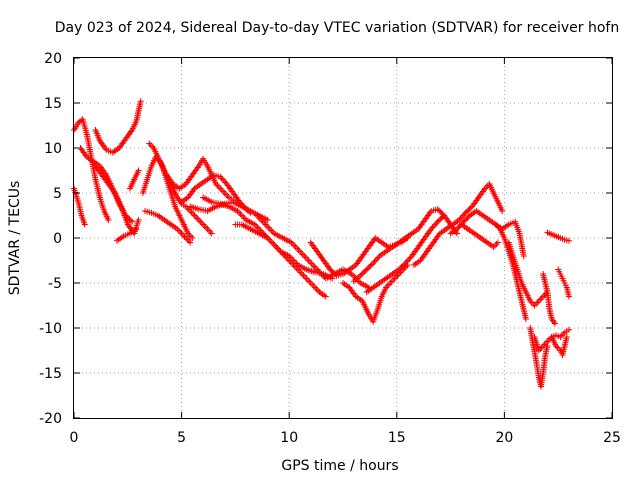 This screenshot has width=640, height=480. Describe the element at coordinates (57, 239) in the screenshot. I see `y-tick-label: 0` at that location.